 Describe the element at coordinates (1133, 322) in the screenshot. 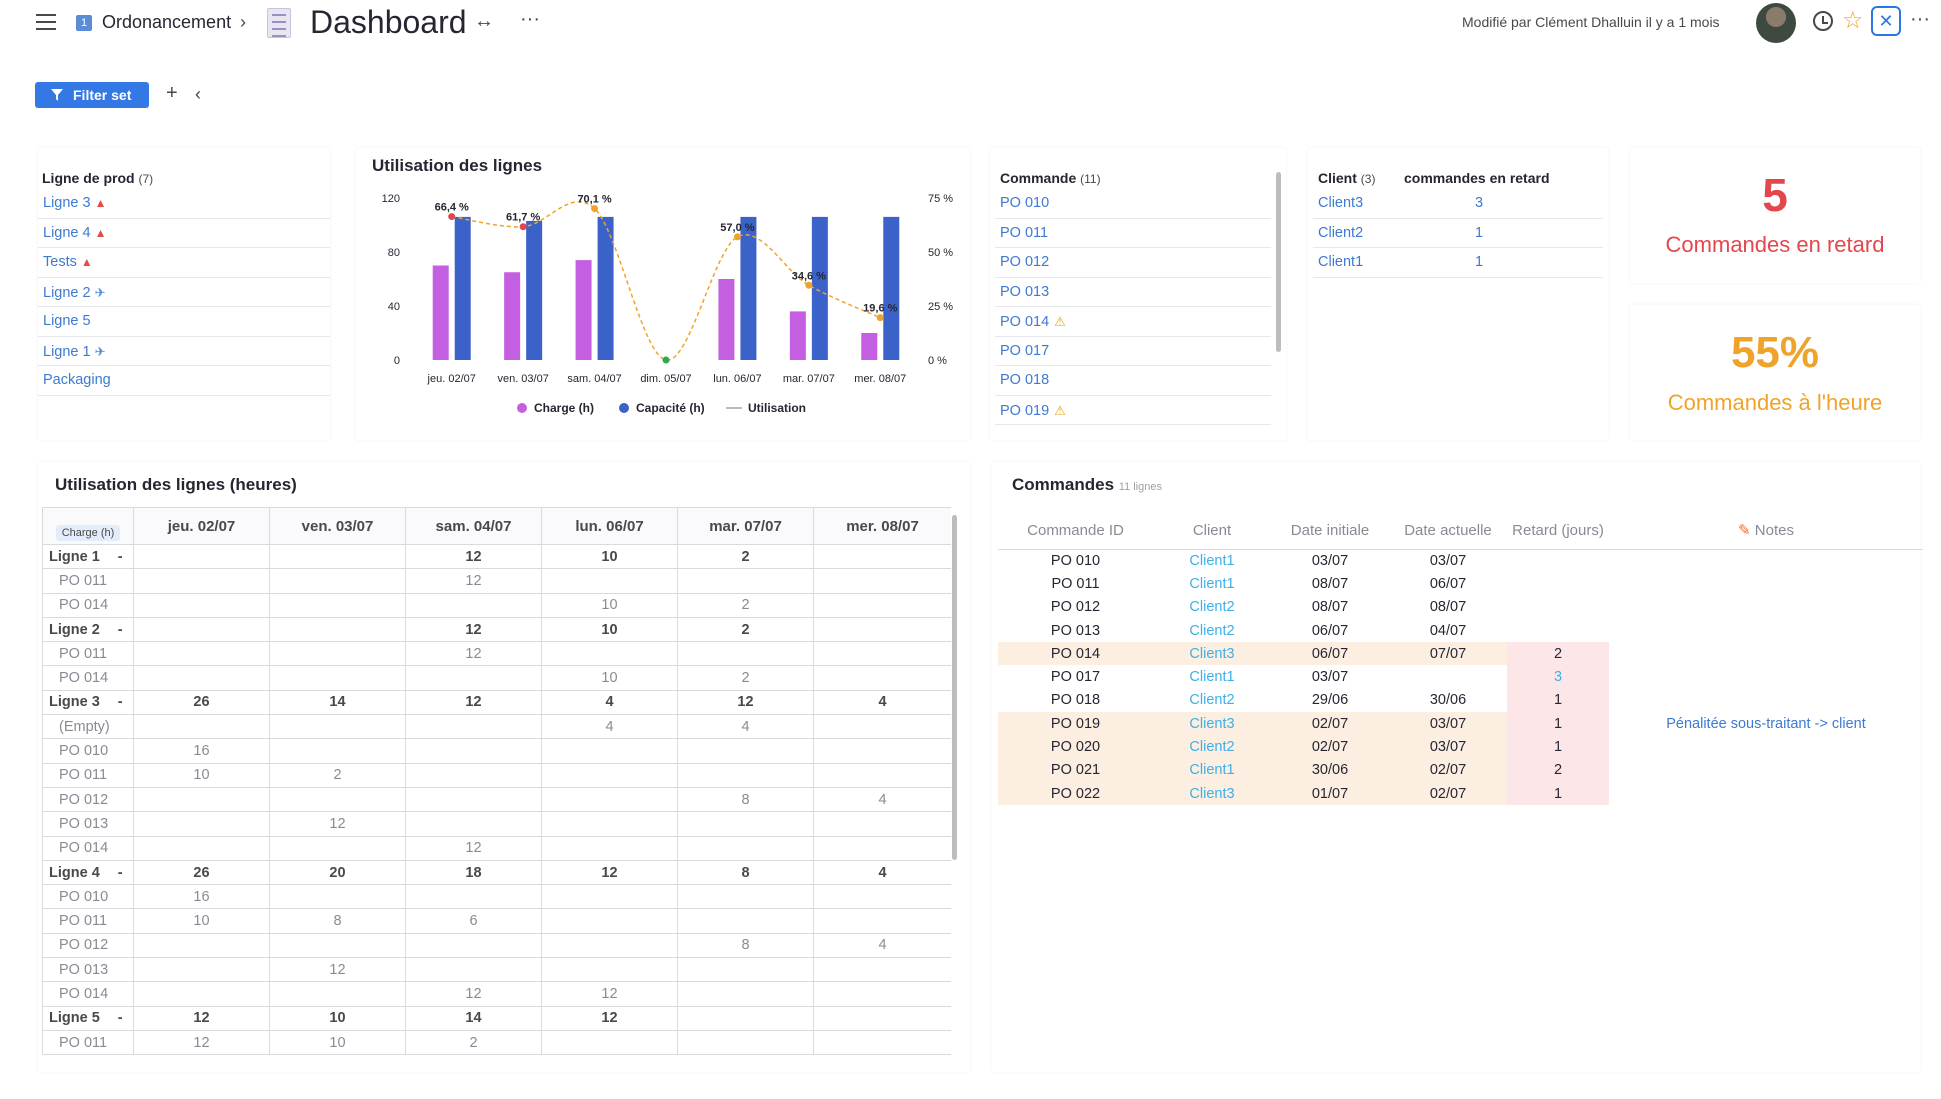

I see `commande-list-item: PO 014 ⚠` at that location.